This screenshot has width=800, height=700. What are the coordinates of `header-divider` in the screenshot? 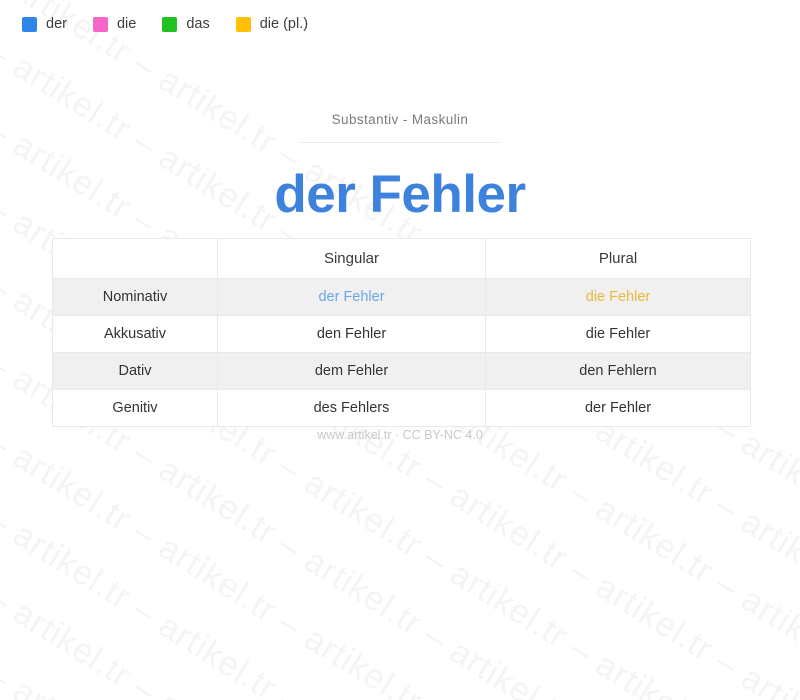 It's located at (400, 142).